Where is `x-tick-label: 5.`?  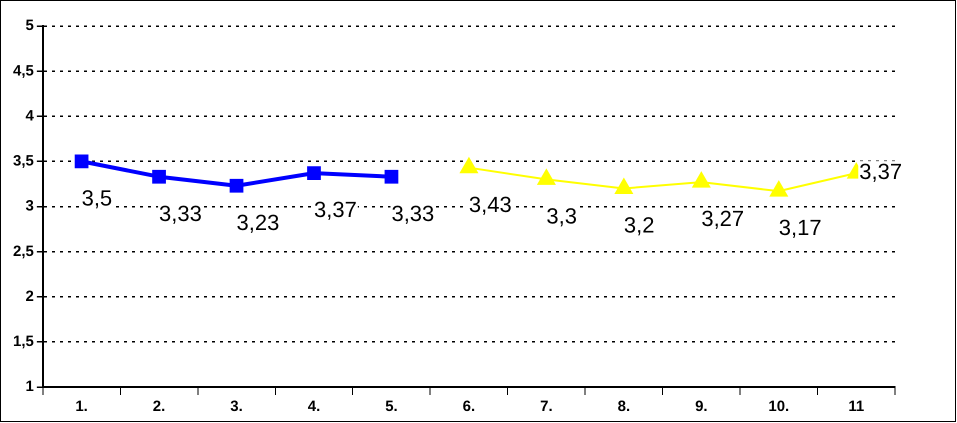 x-tick-label: 5. is located at coordinates (391, 407).